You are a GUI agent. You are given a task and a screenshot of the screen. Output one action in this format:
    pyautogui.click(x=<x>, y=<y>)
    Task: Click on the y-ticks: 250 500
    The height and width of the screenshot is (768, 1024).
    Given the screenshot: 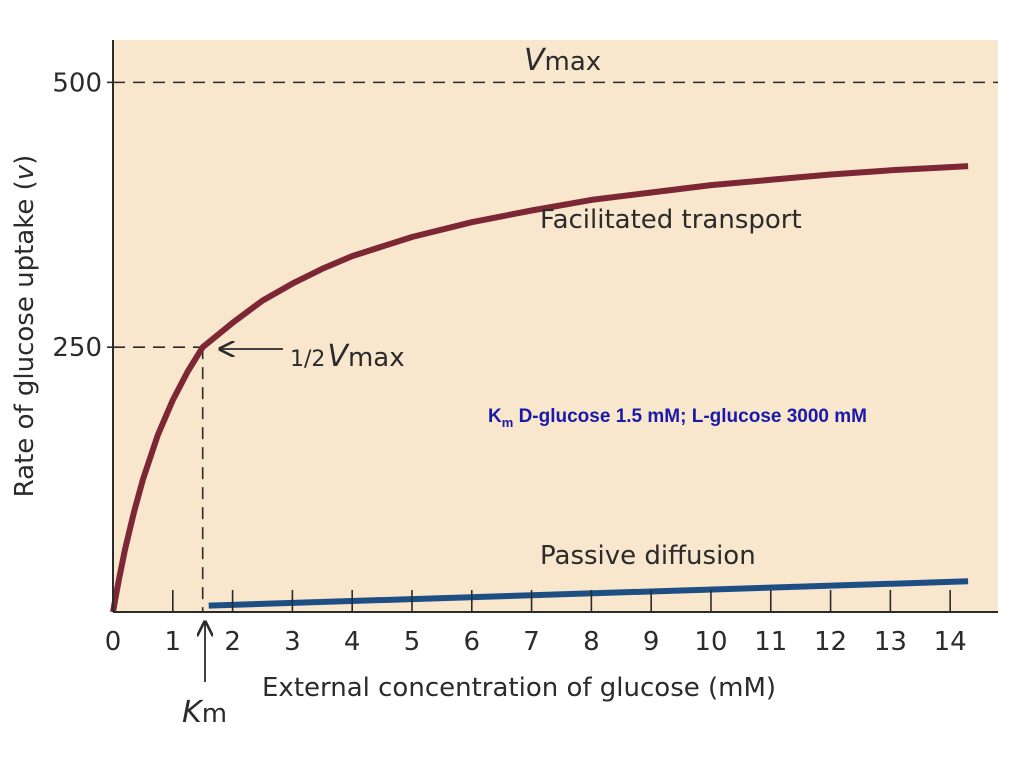 What is the action you would take?
    pyautogui.click(x=82, y=215)
    